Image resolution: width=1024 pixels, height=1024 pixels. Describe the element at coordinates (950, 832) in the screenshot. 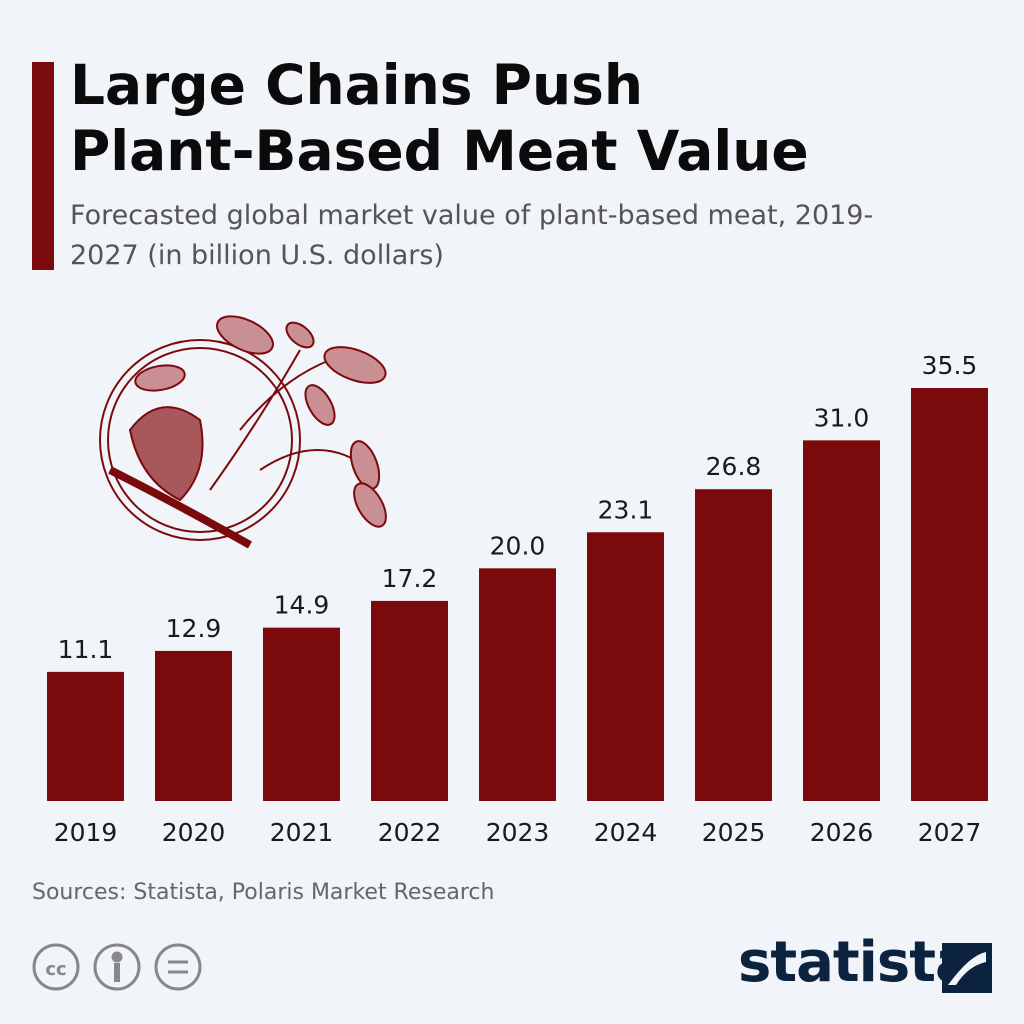

I see `x-tick-label: 2027` at that location.